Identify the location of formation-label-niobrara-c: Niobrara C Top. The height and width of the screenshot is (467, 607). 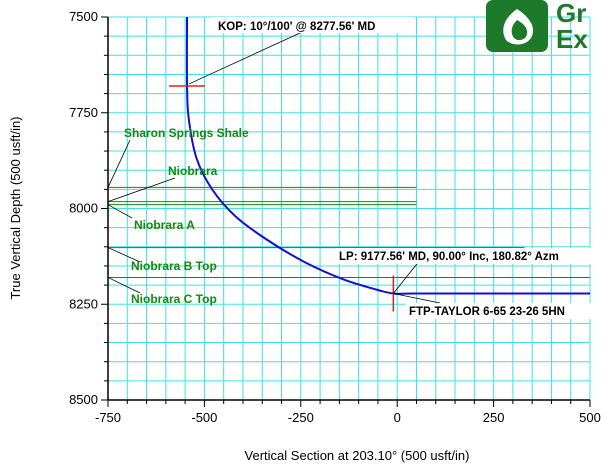
(174, 299).